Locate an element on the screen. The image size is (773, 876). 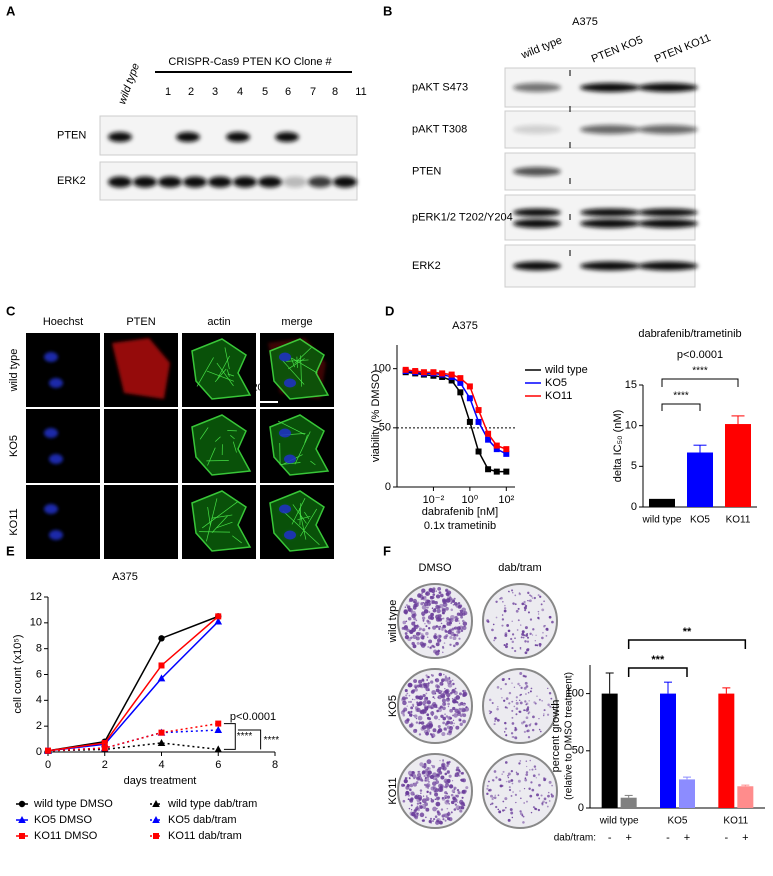
panel-label: D is located at coordinates (389, 310).